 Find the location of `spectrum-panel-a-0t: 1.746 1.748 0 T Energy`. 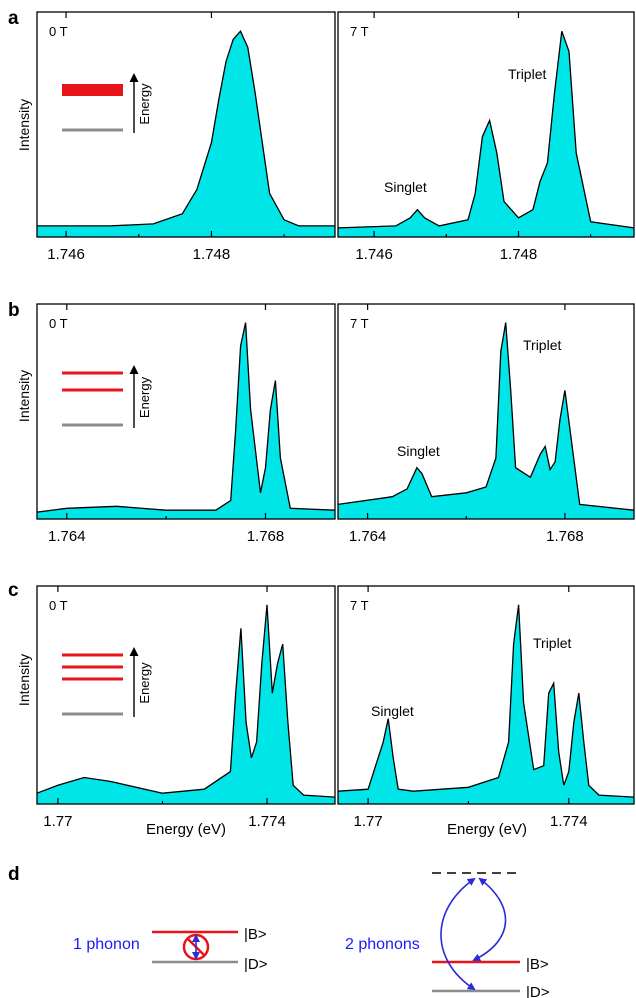

spectrum-panel-a-0t: 1.746 1.748 0 T Energy is located at coordinates (186, 137).